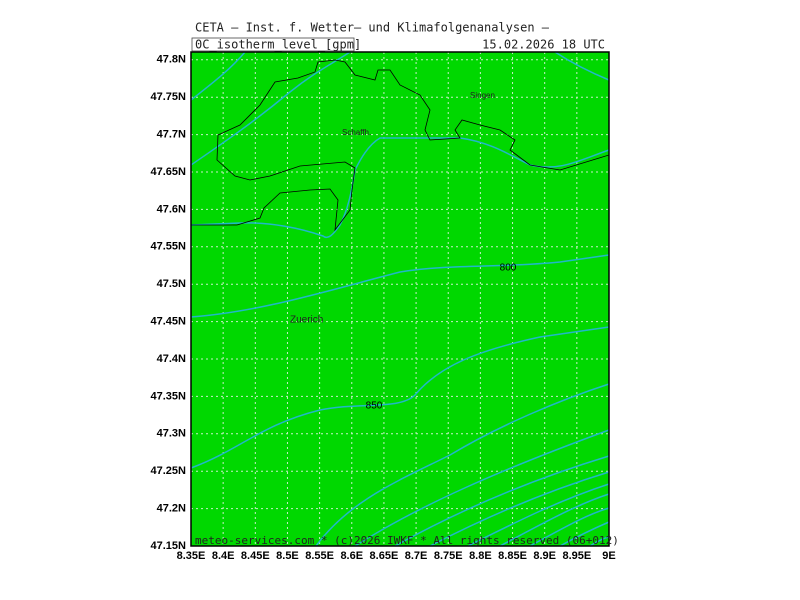 The height and width of the screenshot is (600, 800). What do you see at coordinates (508, 268) in the screenshot?
I see `contour-label: 800` at bounding box center [508, 268].